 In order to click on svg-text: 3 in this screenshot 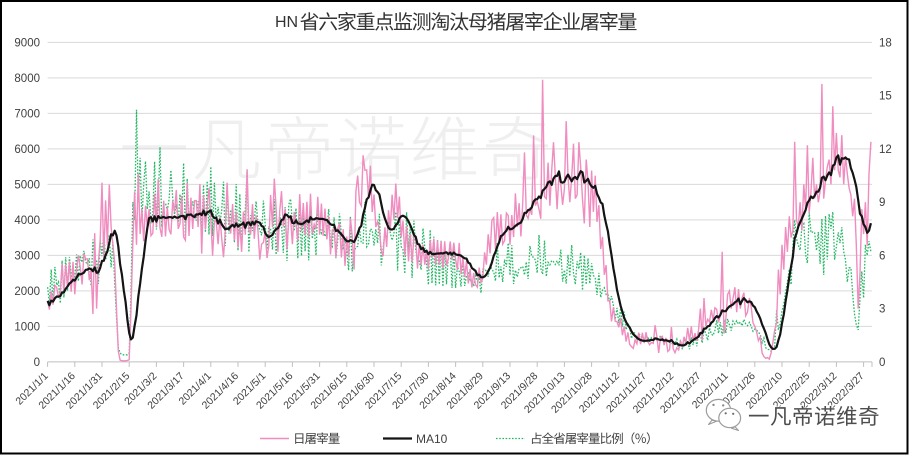, I will do `click(882, 310)`.